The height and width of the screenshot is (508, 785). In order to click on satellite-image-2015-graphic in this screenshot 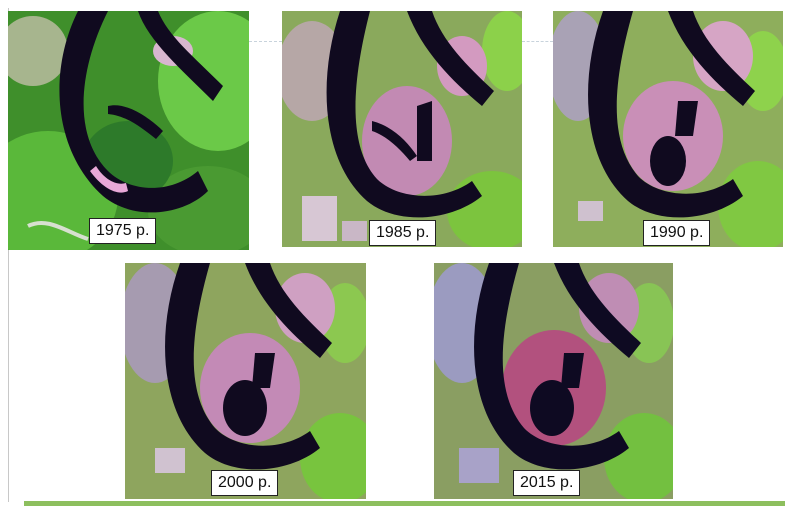, I will do `click(553, 381)`.